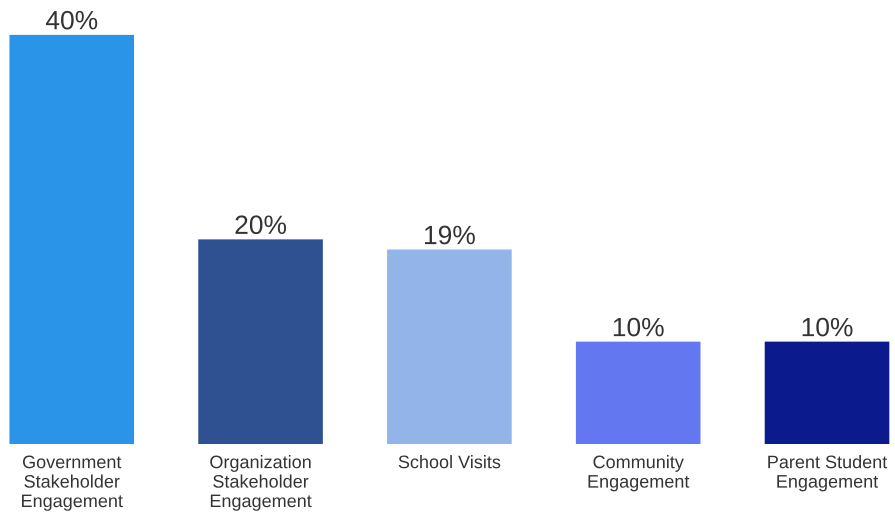 The width and height of the screenshot is (895, 526). Describe the element at coordinates (72, 483) in the screenshot. I see `x-tick-label: Government Stakeholder Engagement` at that location.